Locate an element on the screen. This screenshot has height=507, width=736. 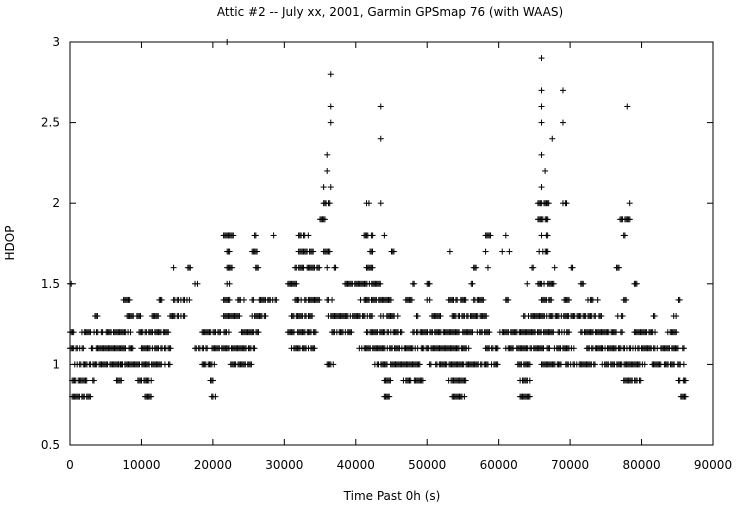
y-tick-label: 3 is located at coordinates (56, 42).